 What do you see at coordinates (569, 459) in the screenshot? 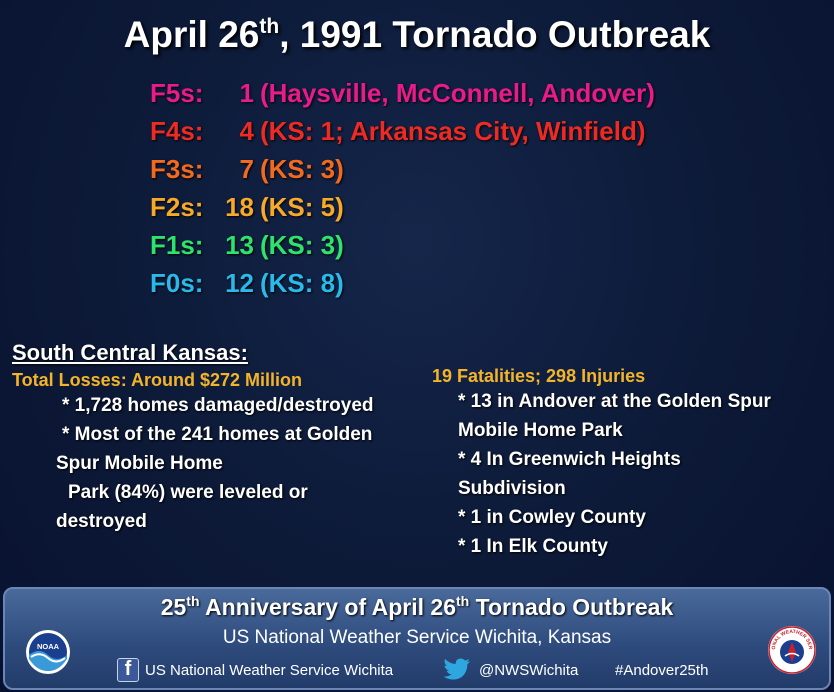
I see `list-item: * 4 In Greenwich Heights` at bounding box center [569, 459].